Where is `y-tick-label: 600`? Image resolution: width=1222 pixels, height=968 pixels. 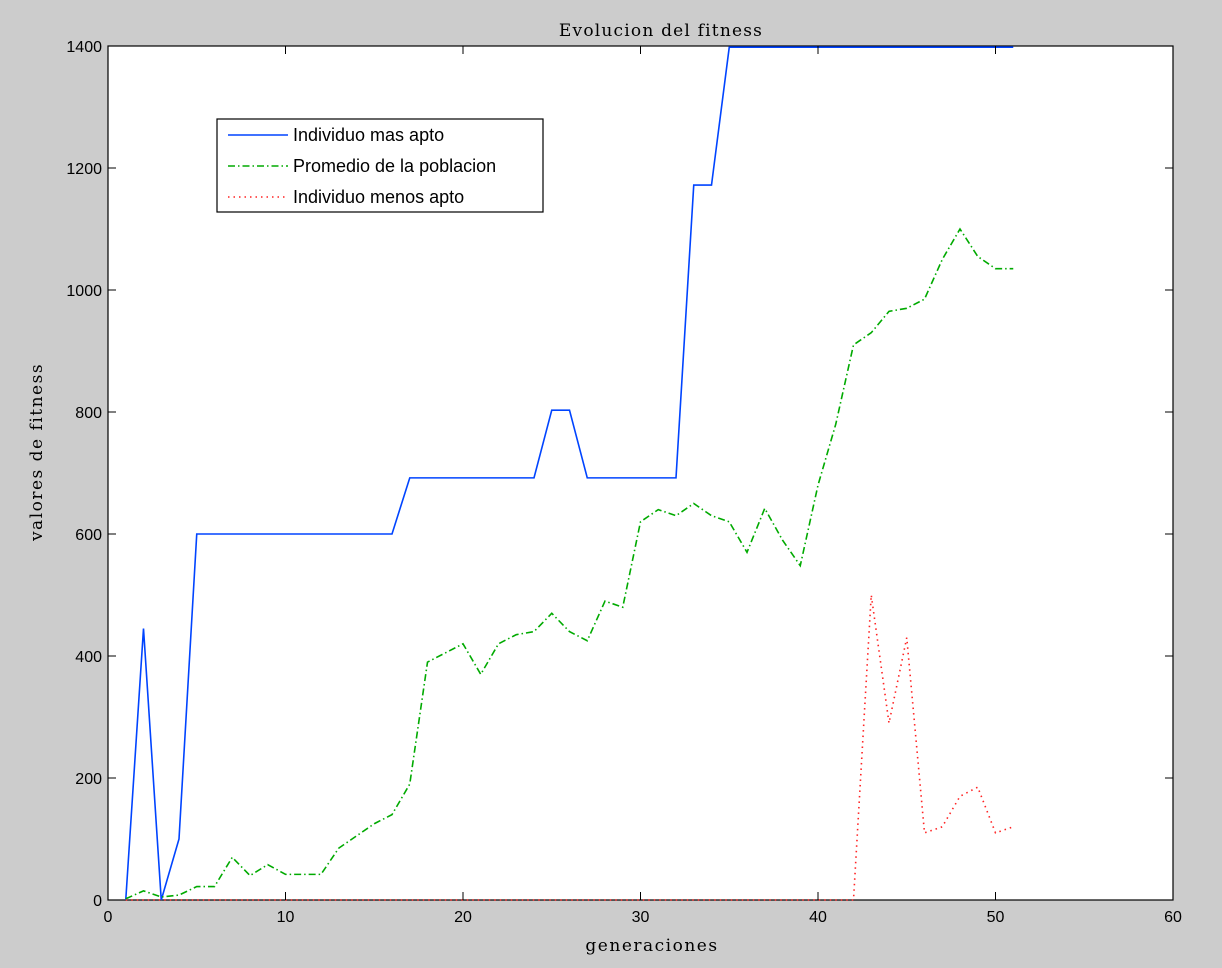 y-tick-label: 600 is located at coordinates (88, 535).